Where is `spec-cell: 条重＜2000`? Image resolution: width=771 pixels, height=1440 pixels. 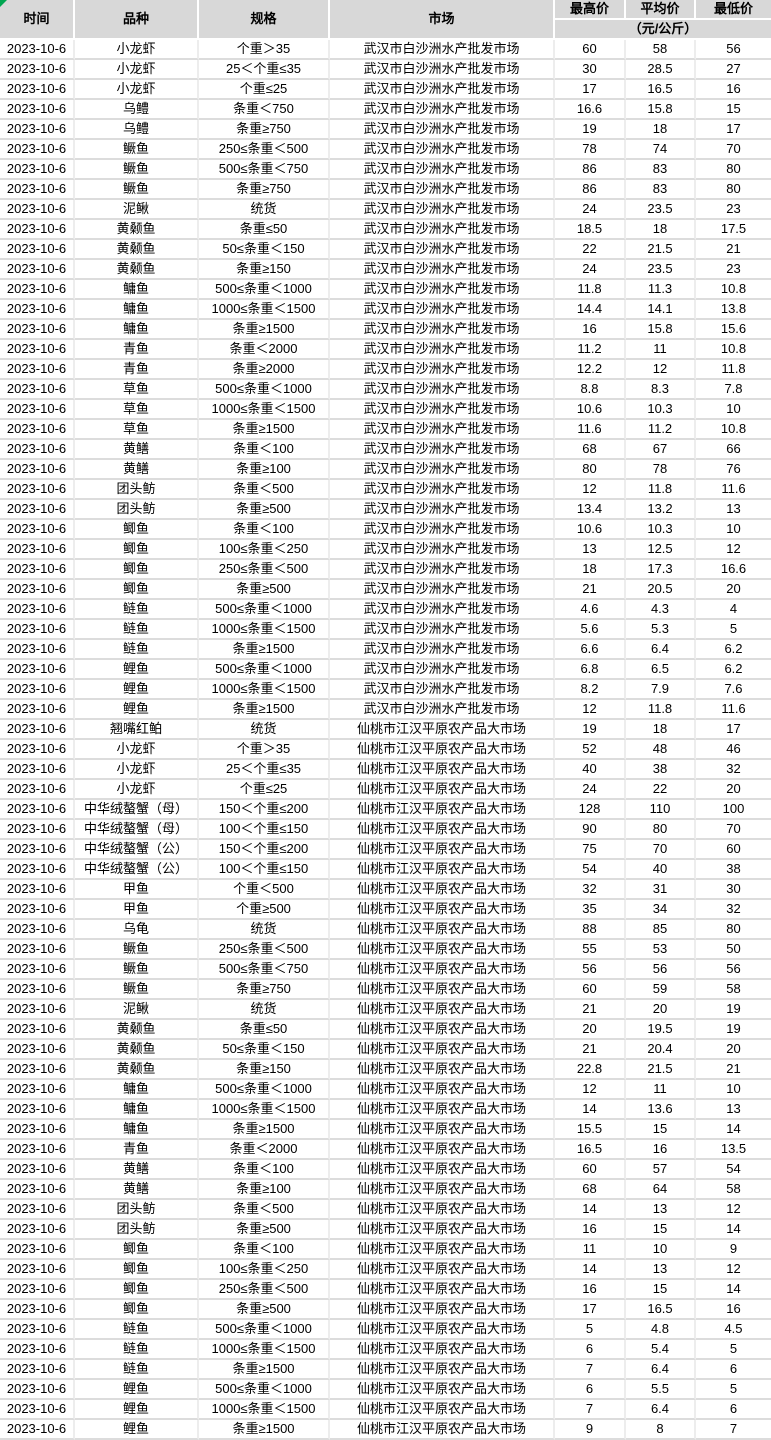 spec-cell: 条重＜2000 is located at coordinates (264, 1150).